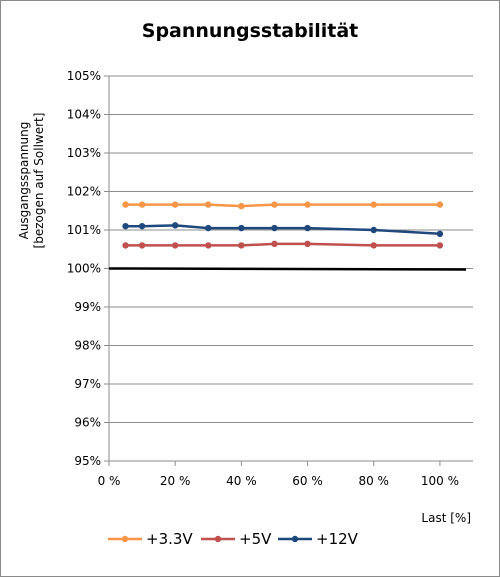 Image resolution: width=500 pixels, height=577 pixels. Describe the element at coordinates (84, 230) in the screenshot. I see `y-tick-label: 101%` at that location.